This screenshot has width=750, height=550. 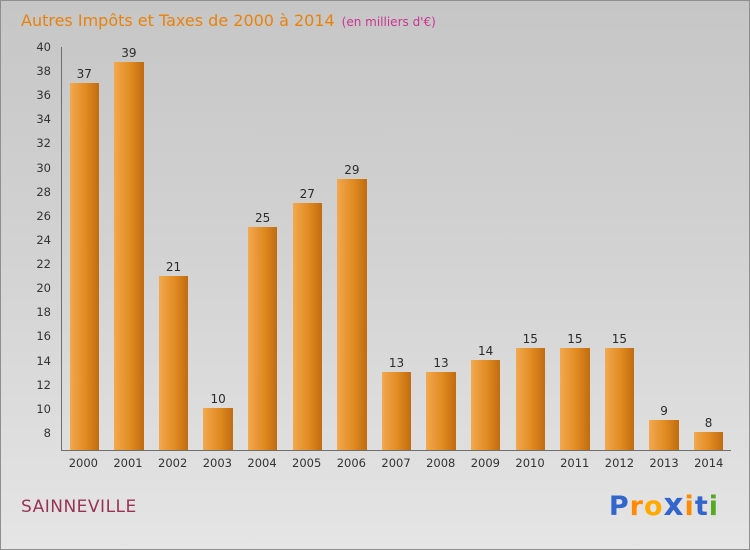 I want to click on y-tick-label: 38, so click(x=43, y=71).